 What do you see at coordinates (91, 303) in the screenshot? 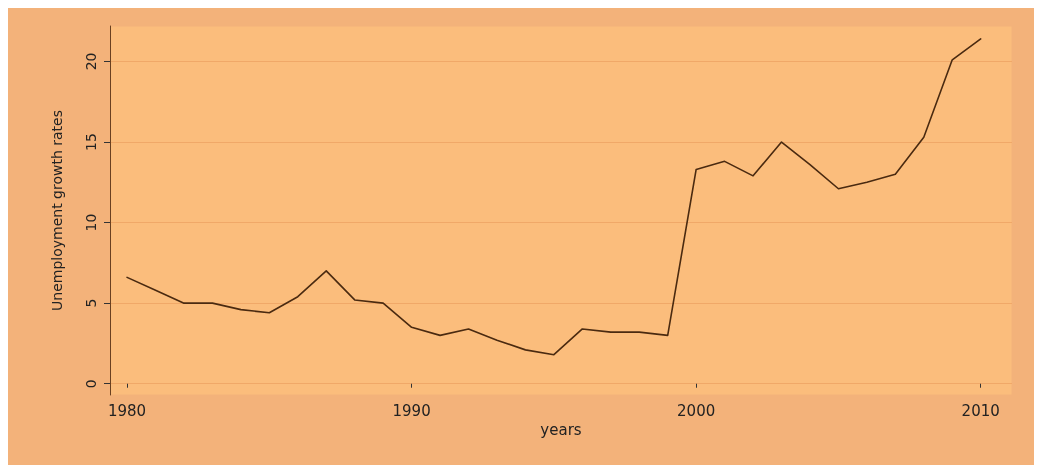
I see `y-tick-label: 5` at bounding box center [91, 303].